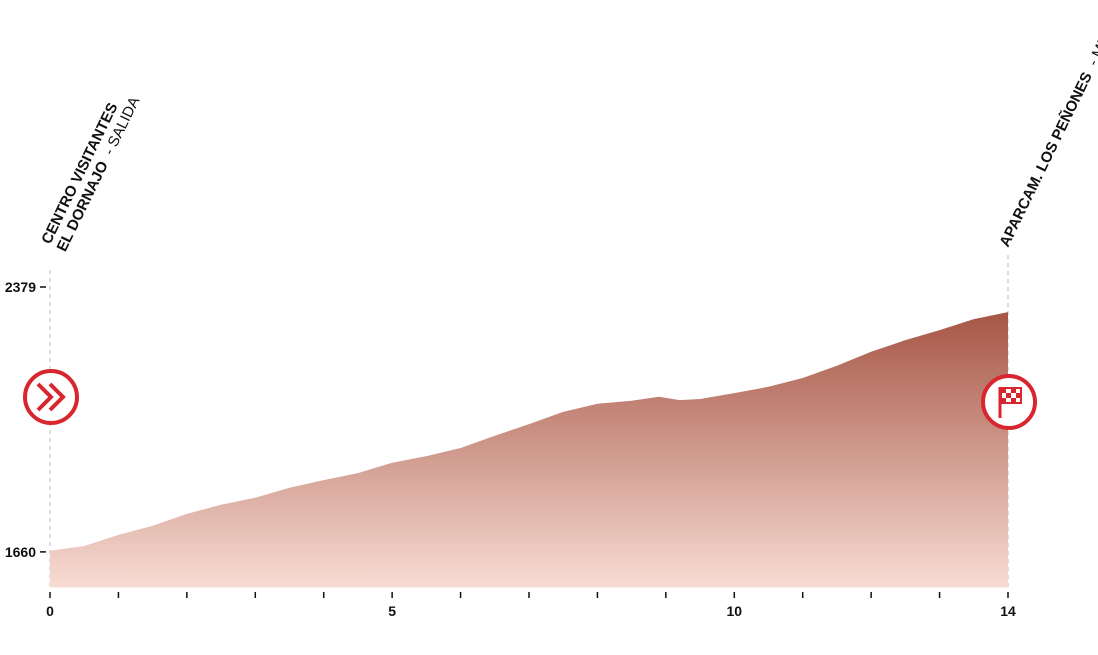  What do you see at coordinates (1008, 611) in the screenshot?
I see `x-tick-label: 14` at bounding box center [1008, 611].